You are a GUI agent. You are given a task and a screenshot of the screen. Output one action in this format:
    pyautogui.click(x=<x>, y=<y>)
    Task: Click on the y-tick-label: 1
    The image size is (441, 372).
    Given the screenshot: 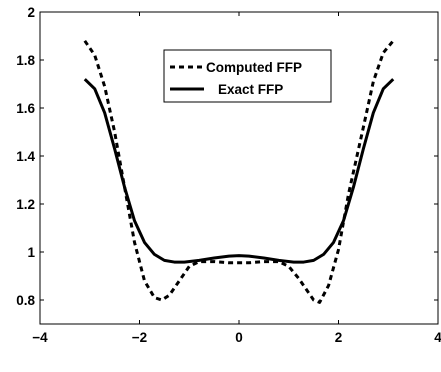 What is the action you would take?
    pyautogui.click(x=31, y=252)
    